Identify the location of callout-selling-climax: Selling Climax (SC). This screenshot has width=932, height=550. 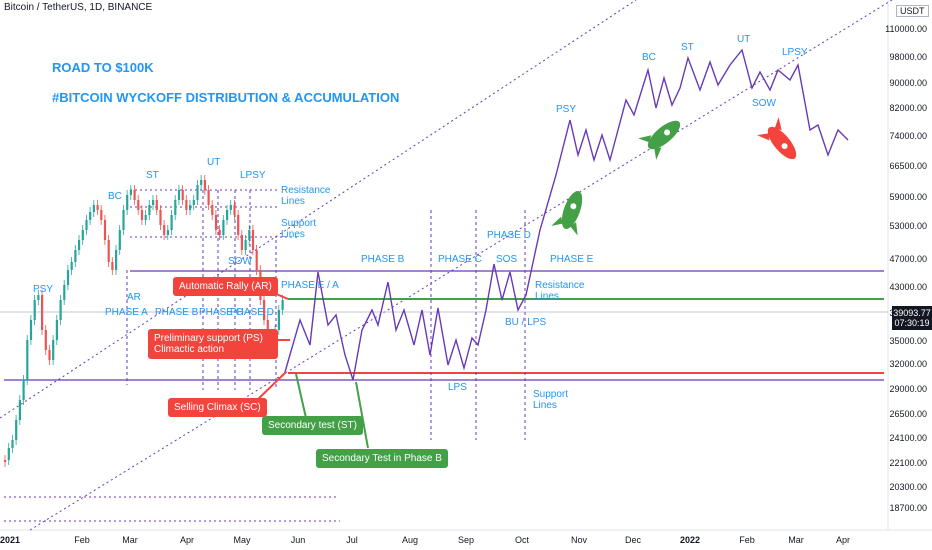
(217, 407).